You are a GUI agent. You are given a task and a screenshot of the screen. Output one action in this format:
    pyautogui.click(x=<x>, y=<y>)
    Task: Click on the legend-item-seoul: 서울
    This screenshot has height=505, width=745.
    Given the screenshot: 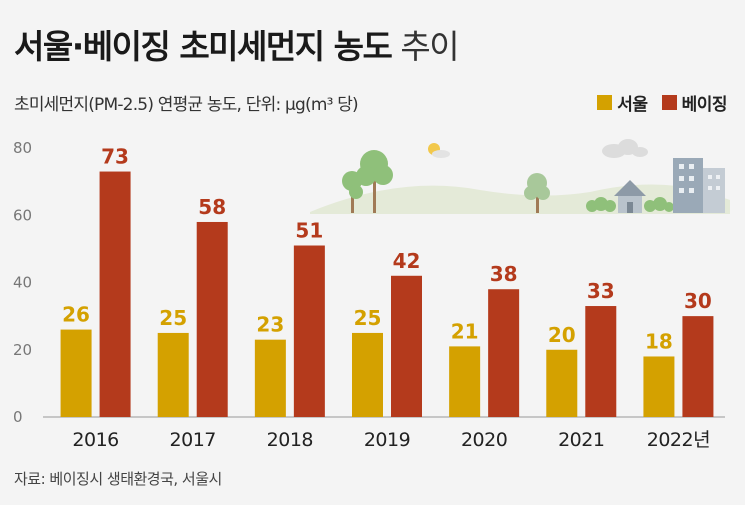 What is the action you would take?
    pyautogui.click(x=622, y=102)
    